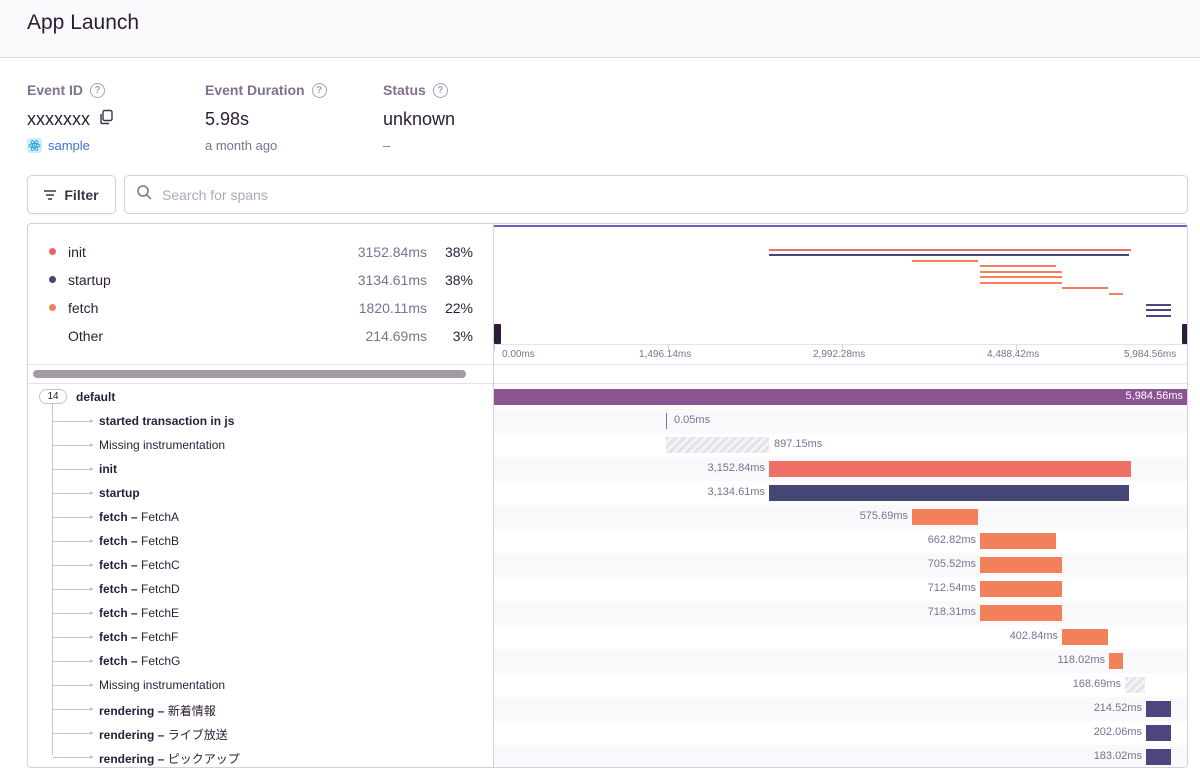 The width and height of the screenshot is (1200, 782). I want to click on span-bar-cell: 118.02ms, so click(840, 661).